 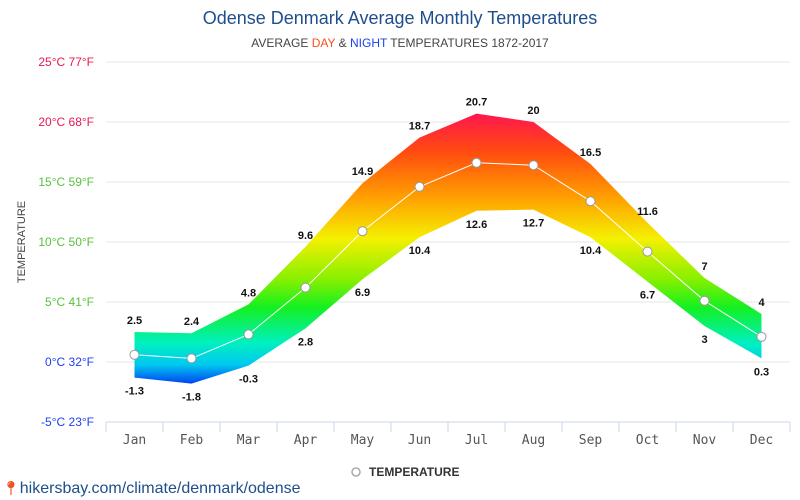 I want to click on day-value-label: 2.4, so click(x=192, y=322).